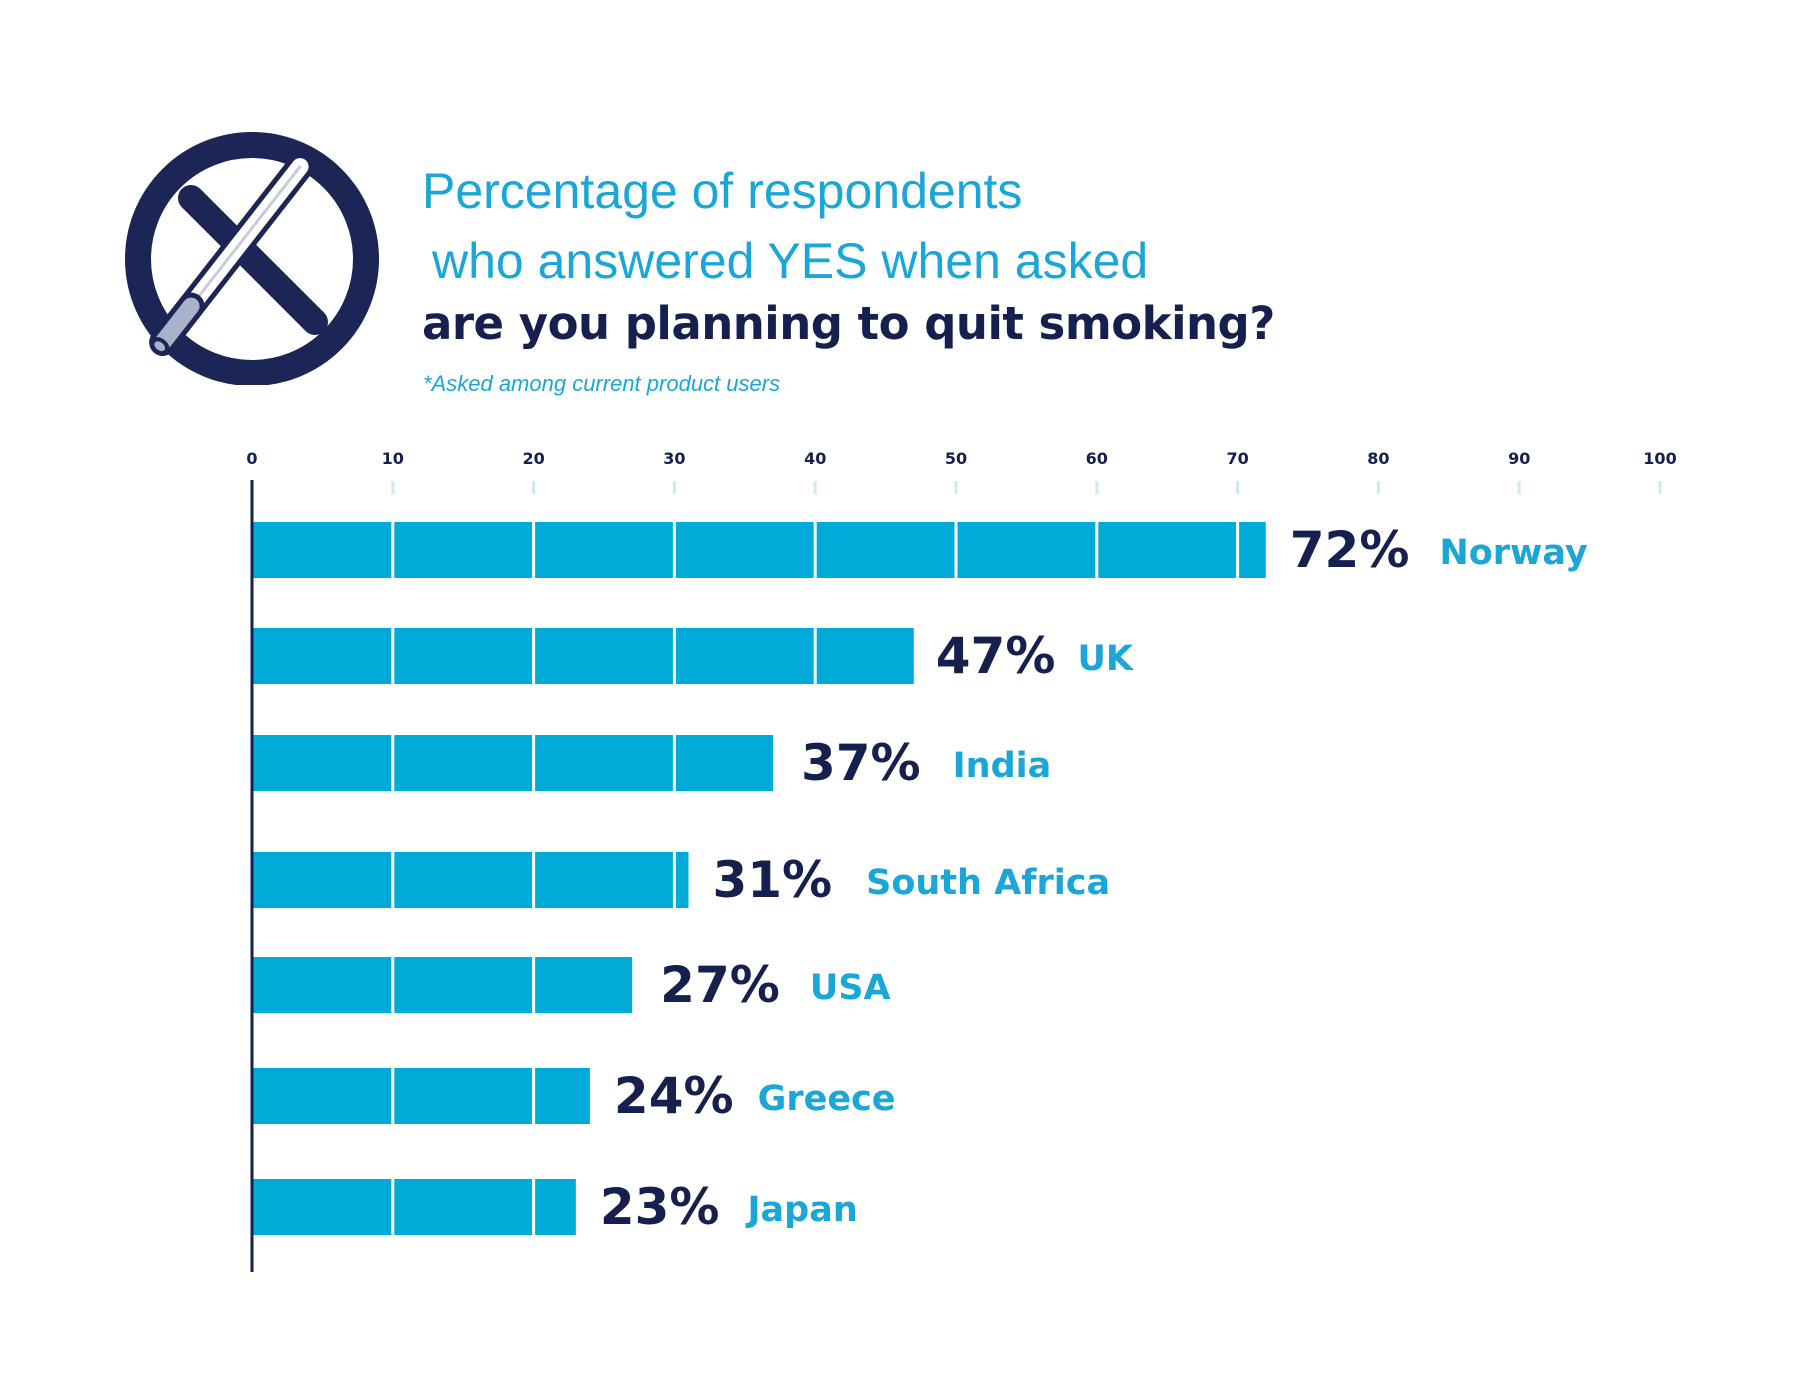  I want to click on bar-value-label: 37%, so click(861, 763).